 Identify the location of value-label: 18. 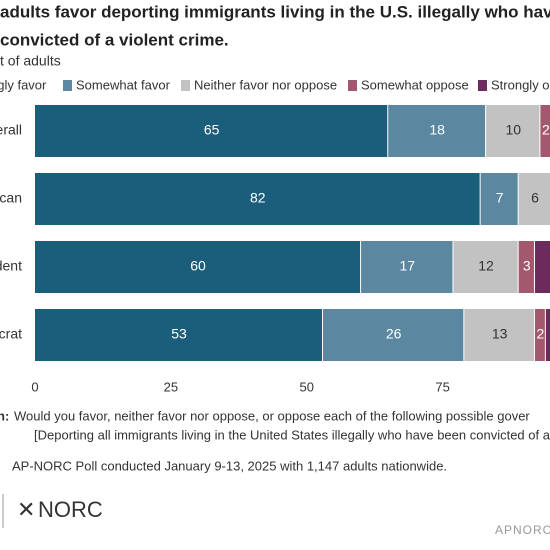
(437, 130).